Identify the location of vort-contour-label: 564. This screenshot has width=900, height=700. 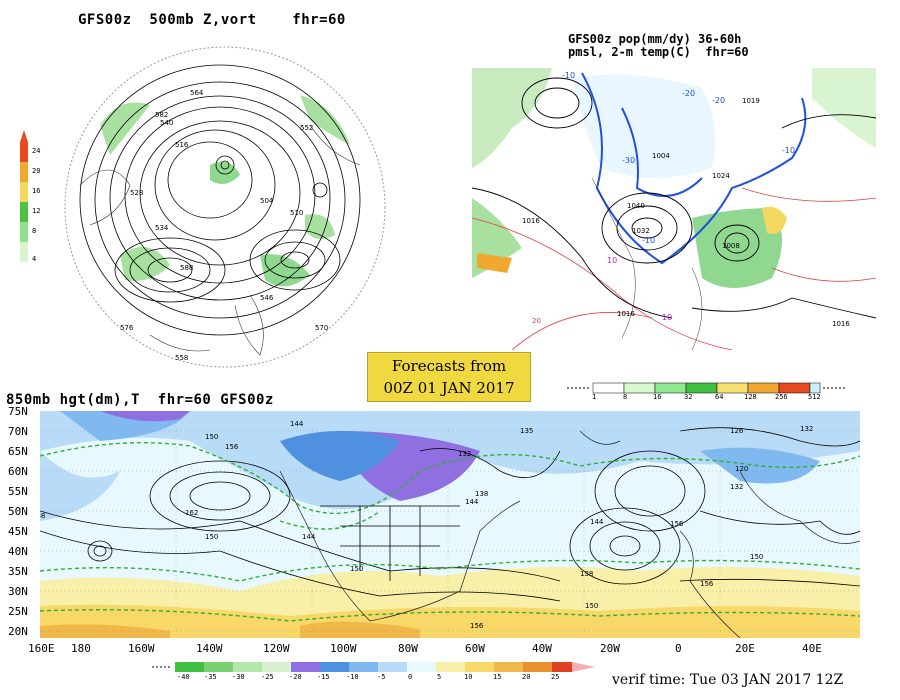
(197, 93).